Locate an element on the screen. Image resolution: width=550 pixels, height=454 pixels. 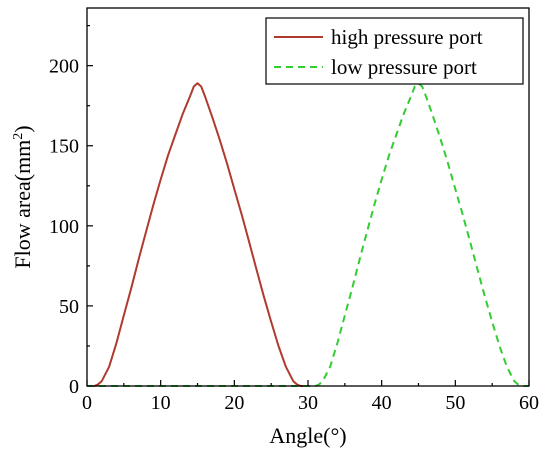
x-tick-label: 50 is located at coordinates (455, 403).